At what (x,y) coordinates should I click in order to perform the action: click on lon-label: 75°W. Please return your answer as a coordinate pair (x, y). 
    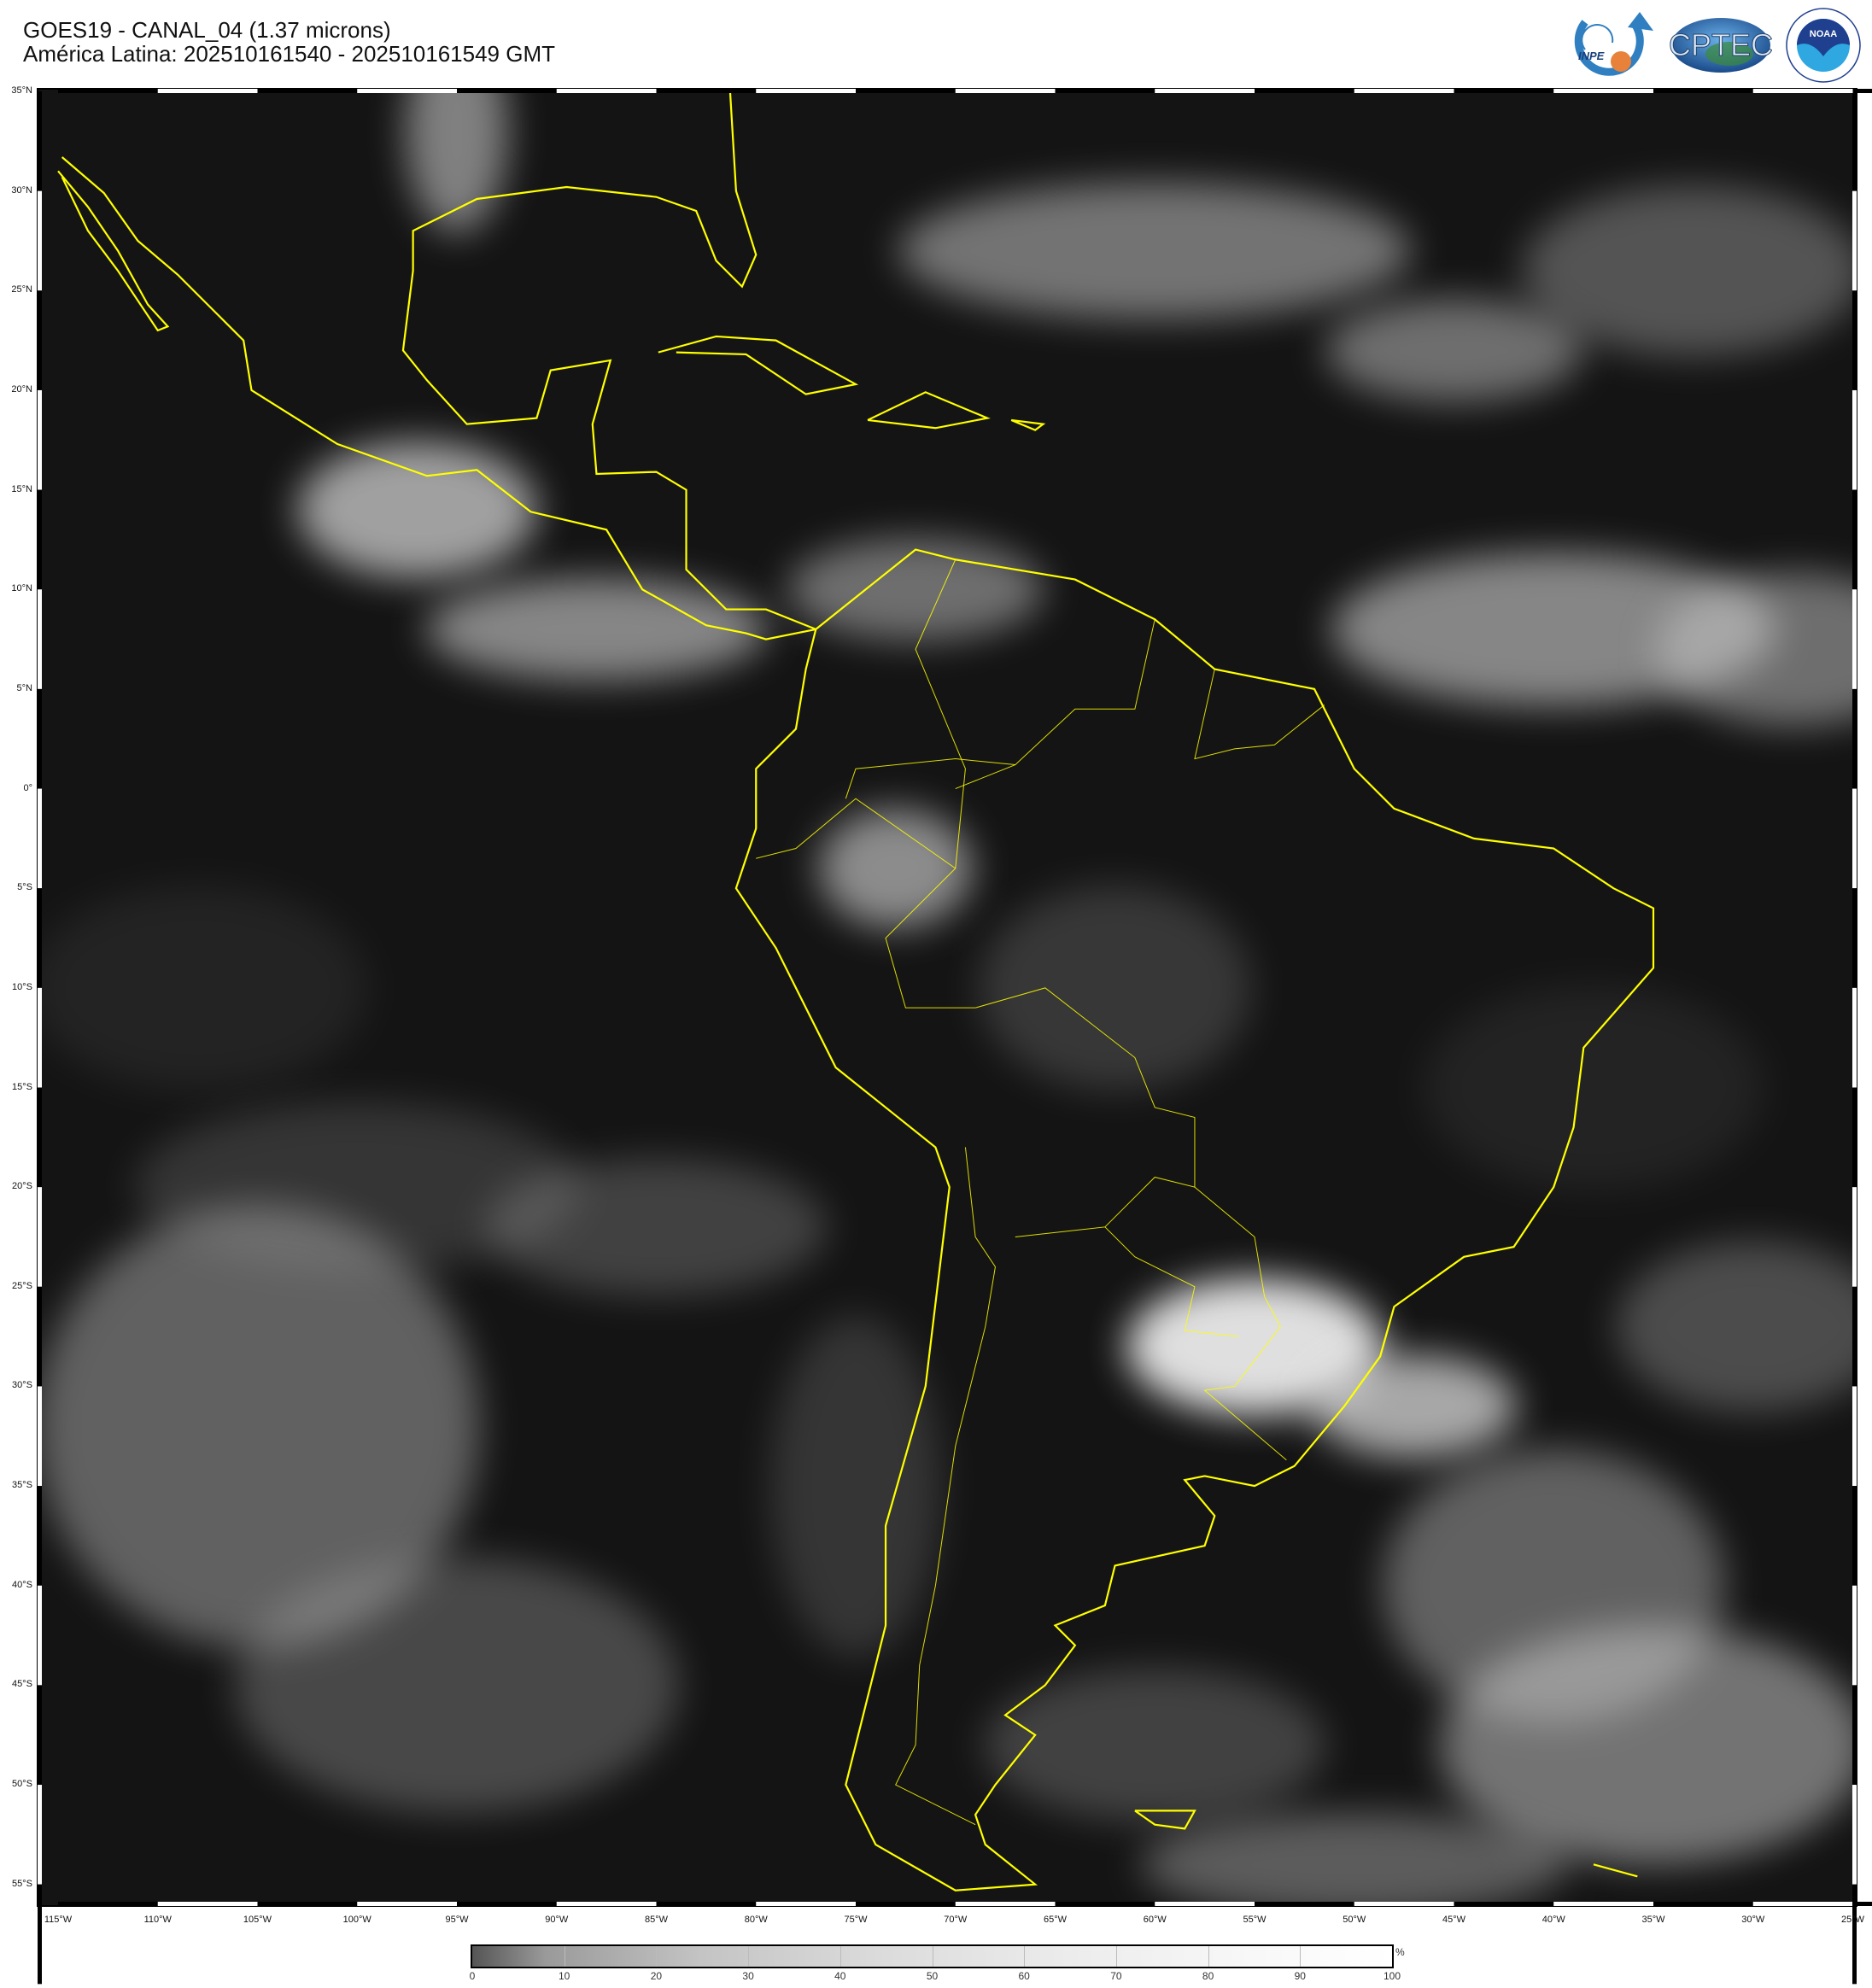
    Looking at the image, I should click on (856, 1920).